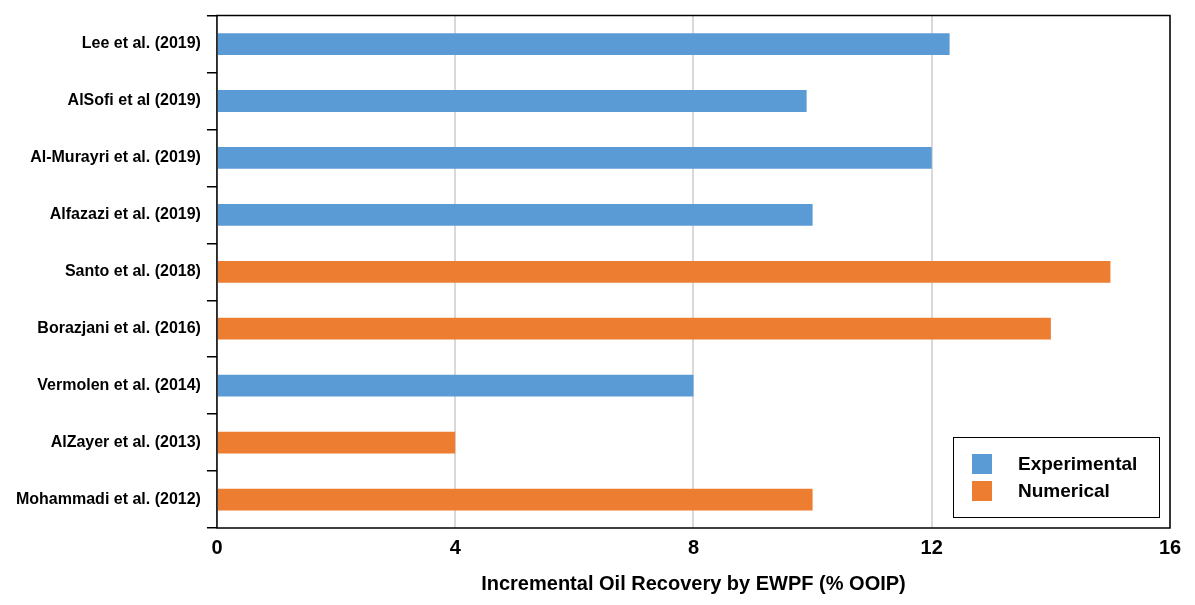 This screenshot has width=1195, height=605. What do you see at coordinates (141, 43) in the screenshot?
I see `y-tick-label: Lee et al. (2019)` at bounding box center [141, 43].